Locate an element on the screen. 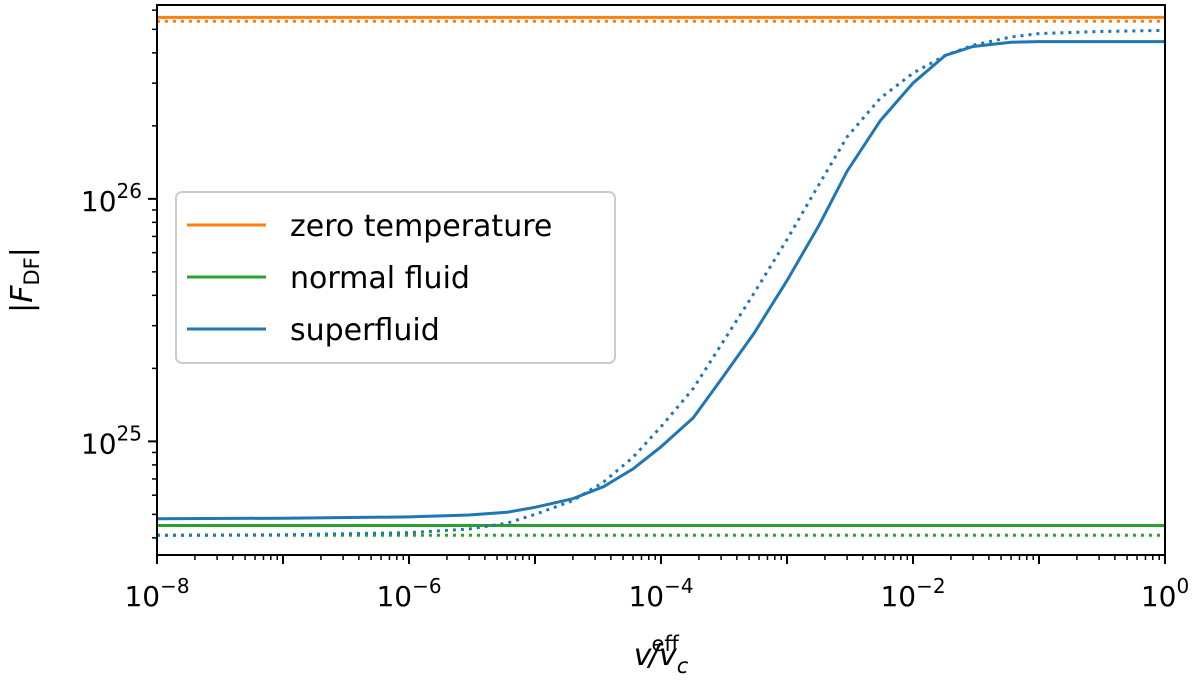  y-tick-labels: 1025 1026 is located at coordinates (111, 320).